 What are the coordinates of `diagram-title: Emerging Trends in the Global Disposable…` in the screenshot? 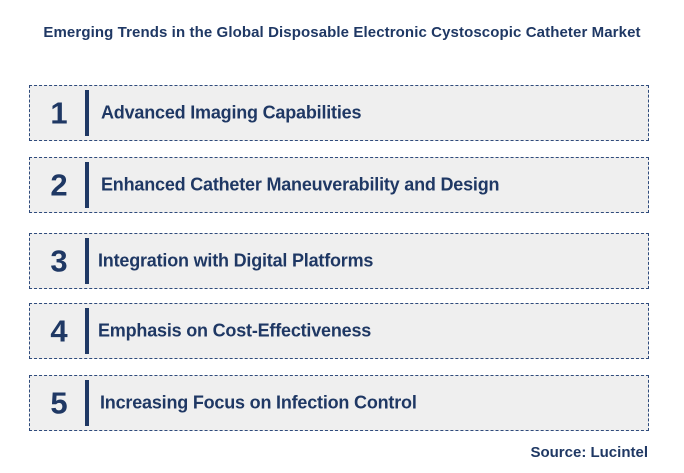 It's located at (342, 32).